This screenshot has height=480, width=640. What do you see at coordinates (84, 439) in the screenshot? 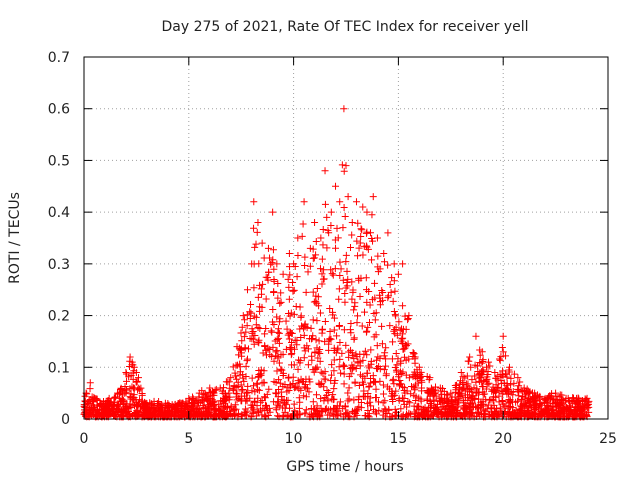
I see `x-tick-label: 0` at bounding box center [84, 439].